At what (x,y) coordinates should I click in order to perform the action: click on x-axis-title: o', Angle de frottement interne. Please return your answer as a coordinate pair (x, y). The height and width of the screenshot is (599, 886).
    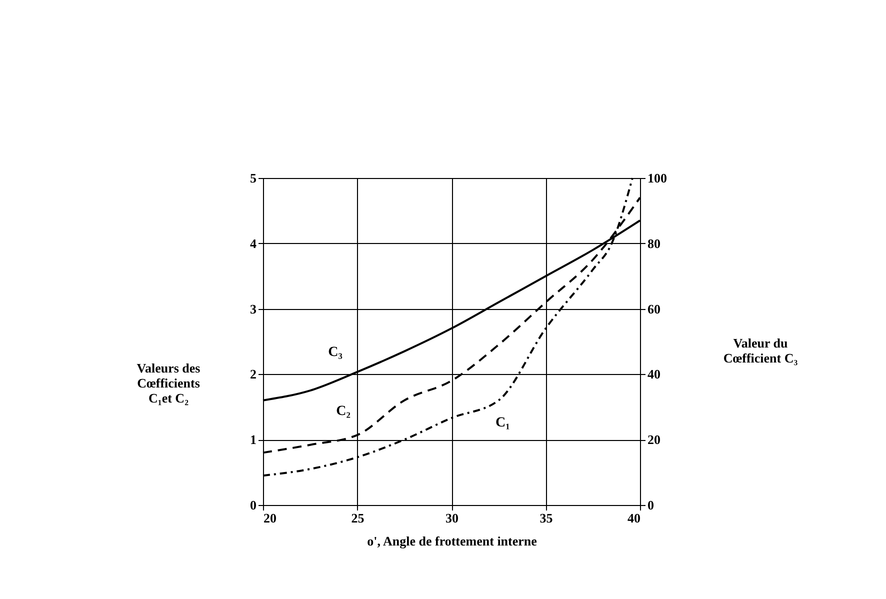
    Looking at the image, I should click on (452, 541).